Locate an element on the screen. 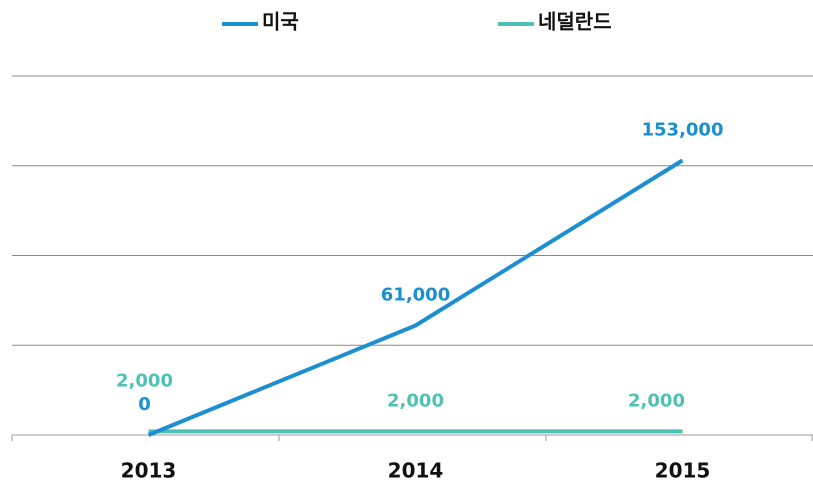 This screenshot has width=813, height=487. data-label: 61,000 is located at coordinates (415, 295).